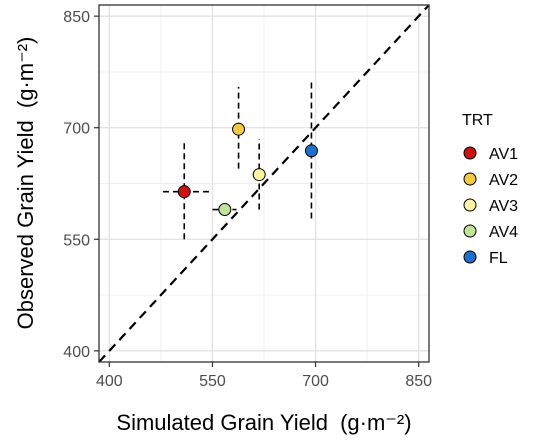 The height and width of the screenshot is (444, 550). I want to click on legend-marker-av2, so click(470, 179).